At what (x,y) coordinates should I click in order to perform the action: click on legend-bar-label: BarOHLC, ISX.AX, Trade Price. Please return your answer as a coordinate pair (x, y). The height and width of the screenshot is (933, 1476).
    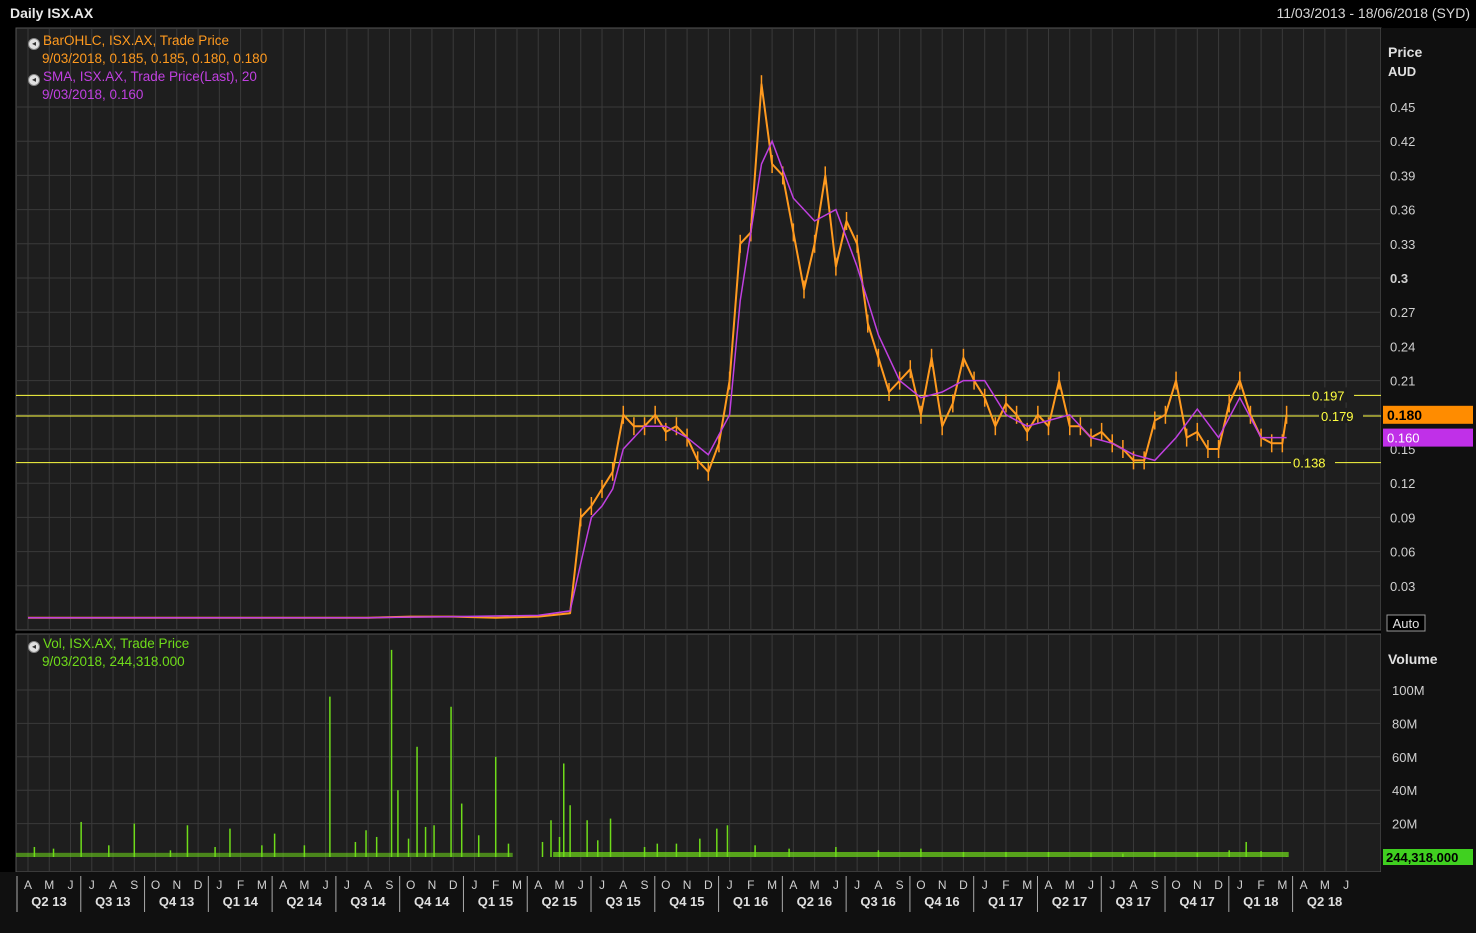
    Looking at the image, I should click on (136, 40).